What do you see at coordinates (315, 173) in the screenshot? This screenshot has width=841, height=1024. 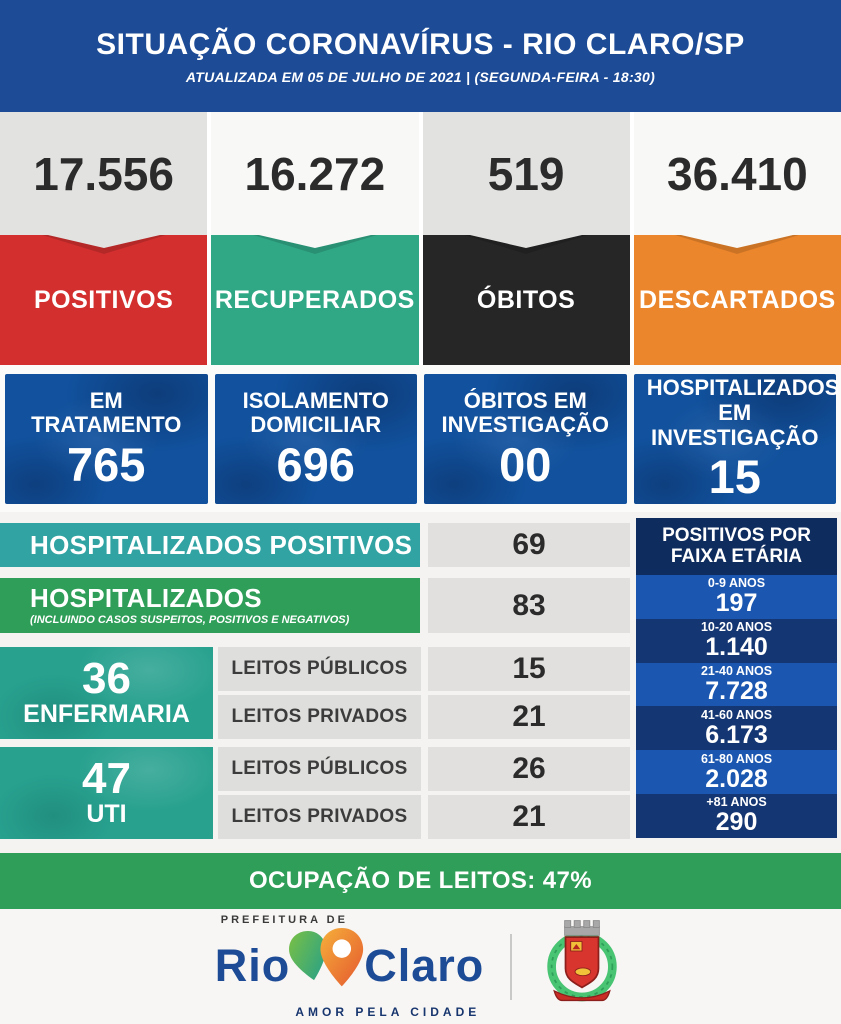 I see `recuperados-value: 16.272` at bounding box center [315, 173].